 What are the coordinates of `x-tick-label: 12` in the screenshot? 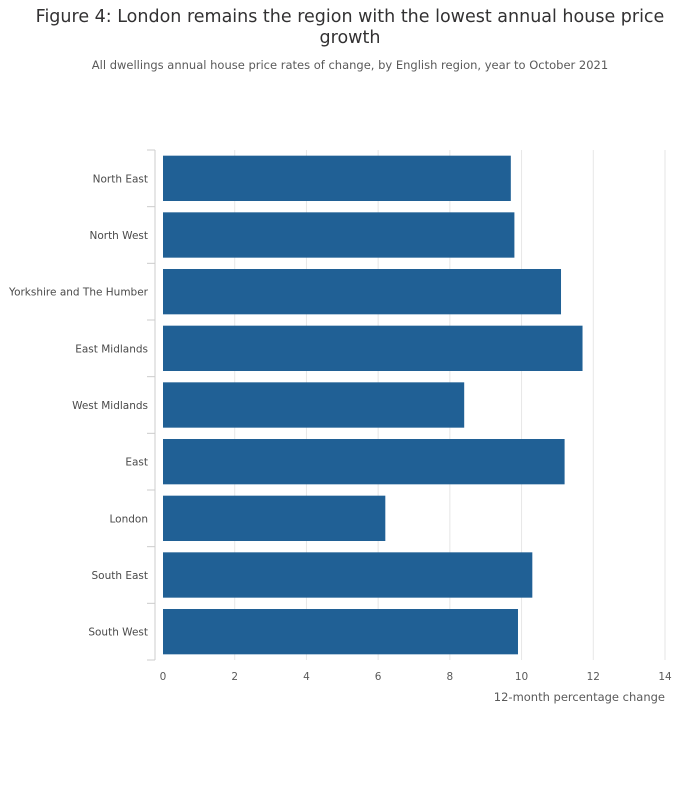 It's located at (593, 677).